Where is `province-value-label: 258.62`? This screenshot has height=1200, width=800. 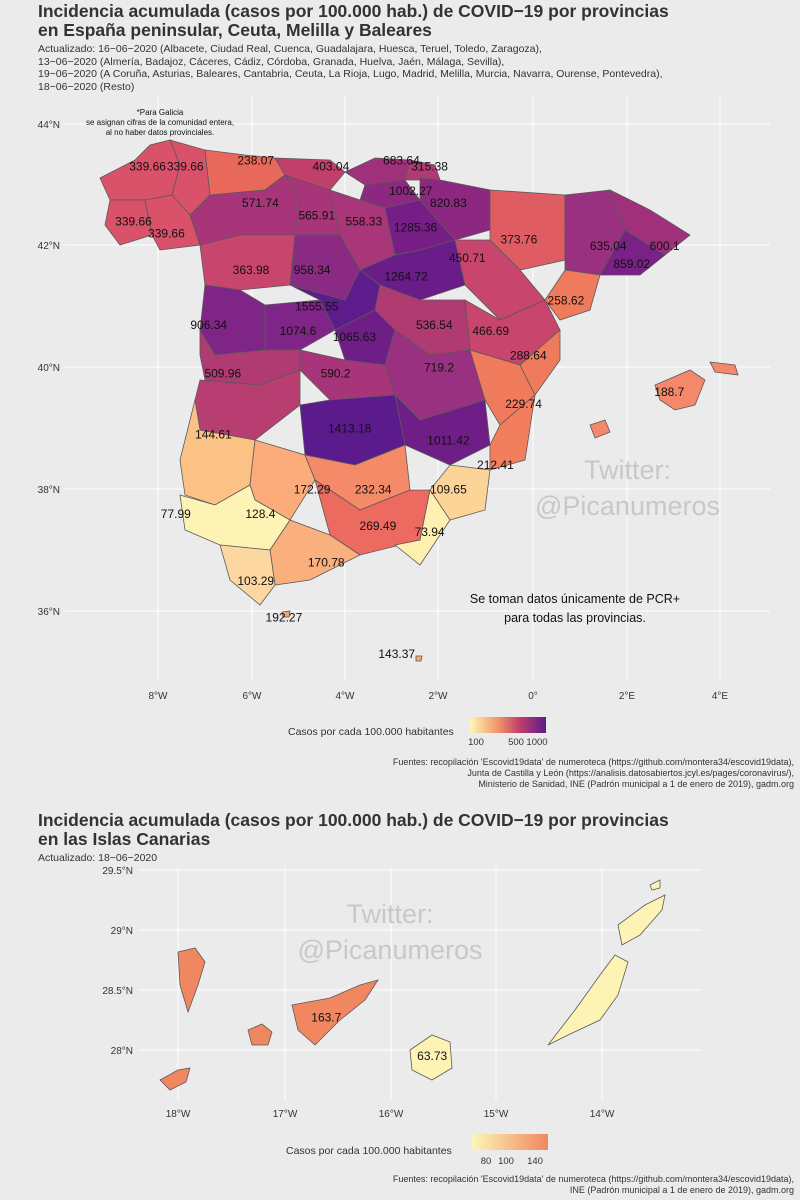 province-value-label: 258.62 is located at coordinates (566, 301).